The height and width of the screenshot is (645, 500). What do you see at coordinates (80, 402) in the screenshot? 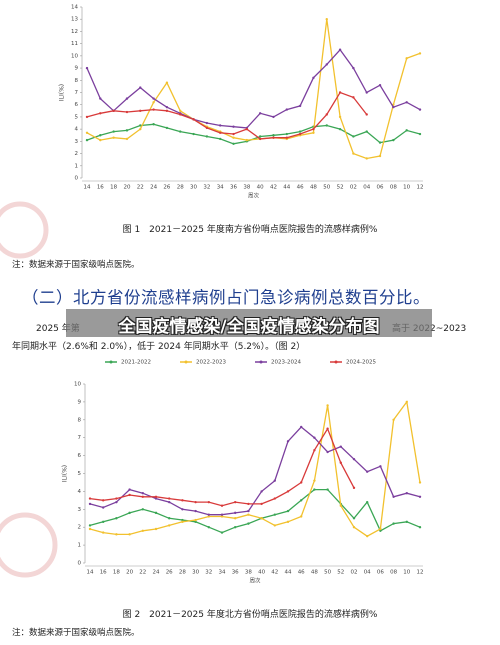
I see `y-tick-label: 9` at bounding box center [80, 402].